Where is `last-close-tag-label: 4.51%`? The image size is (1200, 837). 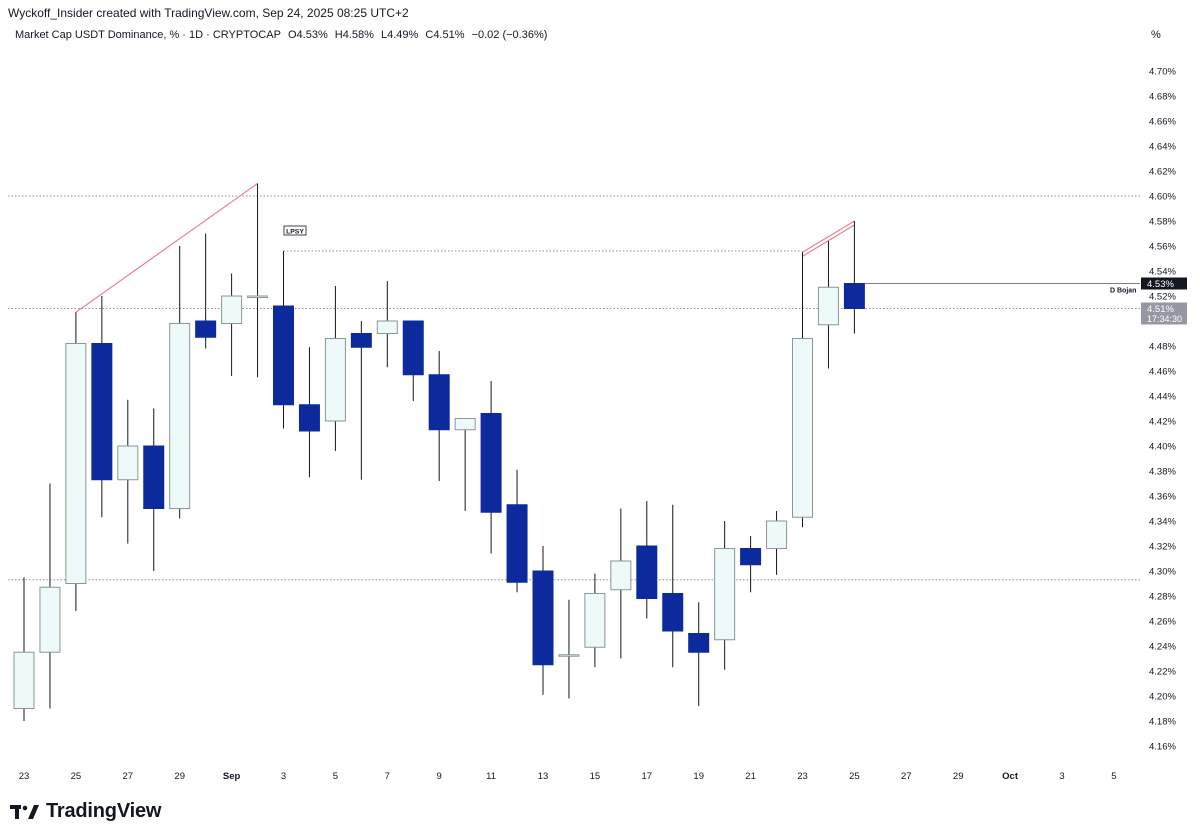 last-close-tag-label: 4.51% is located at coordinates (1160, 309).